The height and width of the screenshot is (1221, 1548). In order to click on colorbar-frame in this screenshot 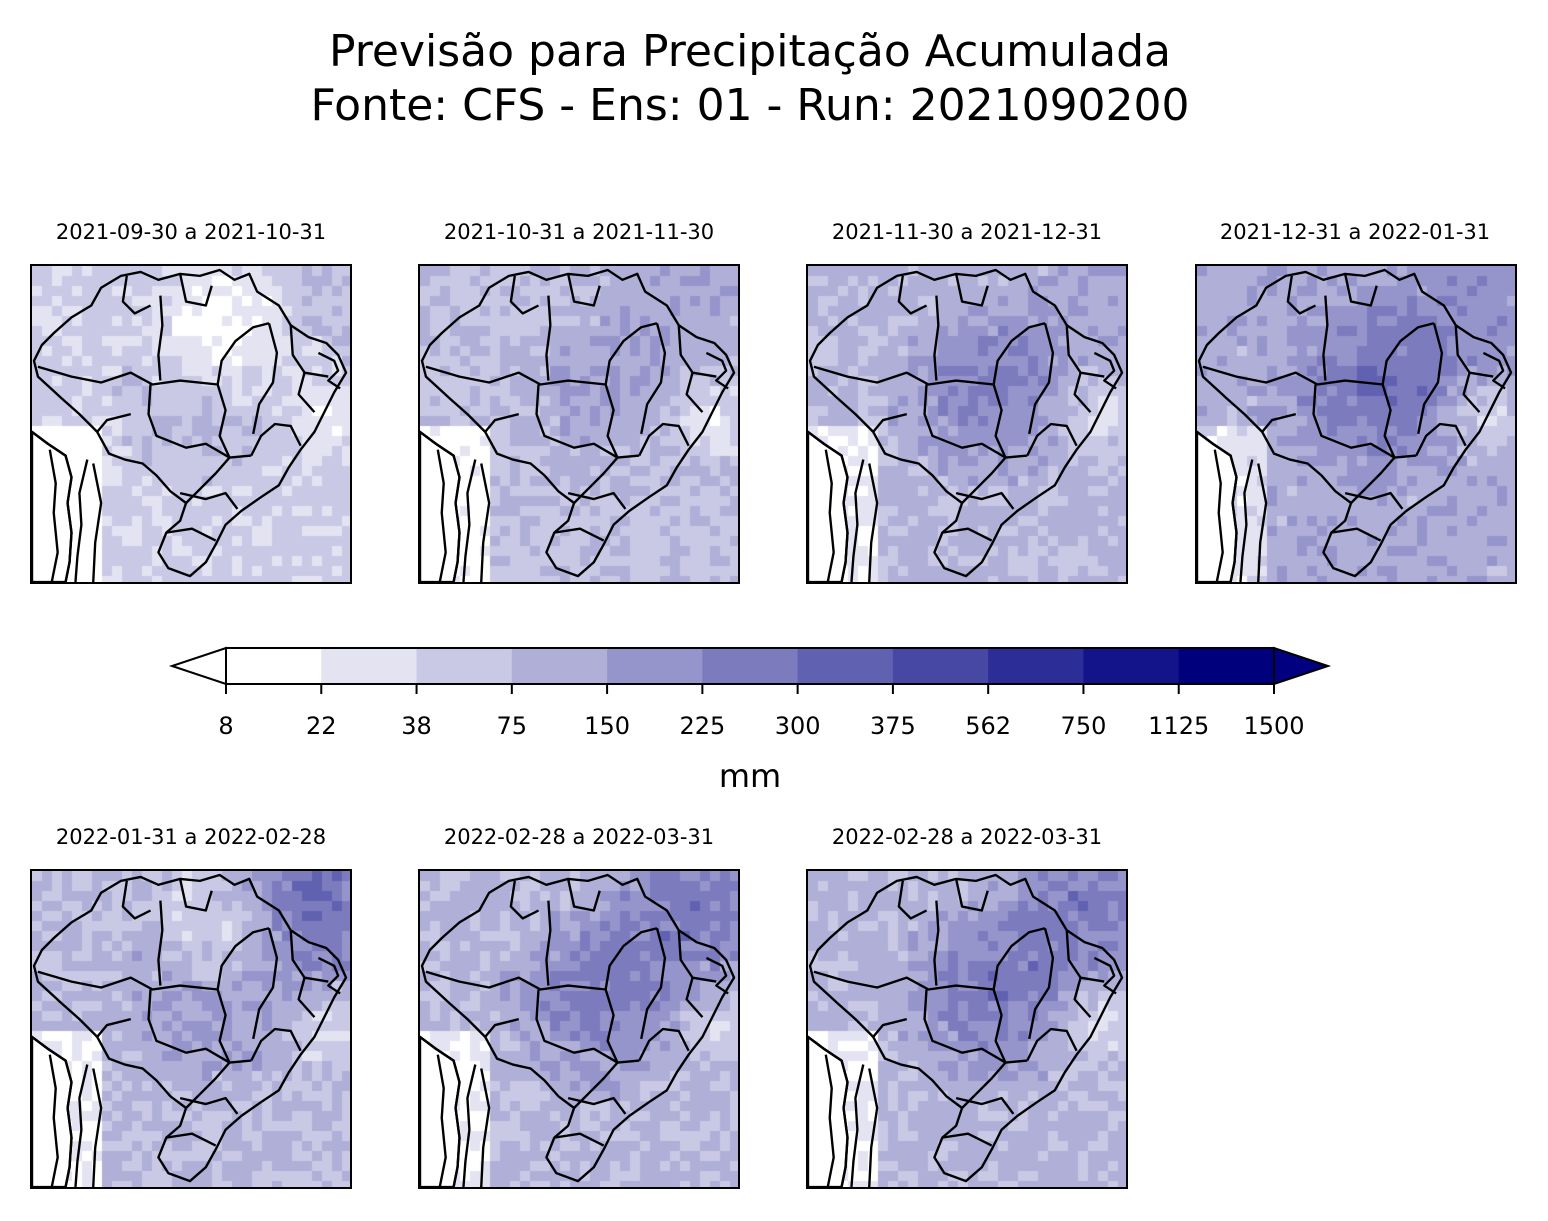, I will do `click(750, 666)`.